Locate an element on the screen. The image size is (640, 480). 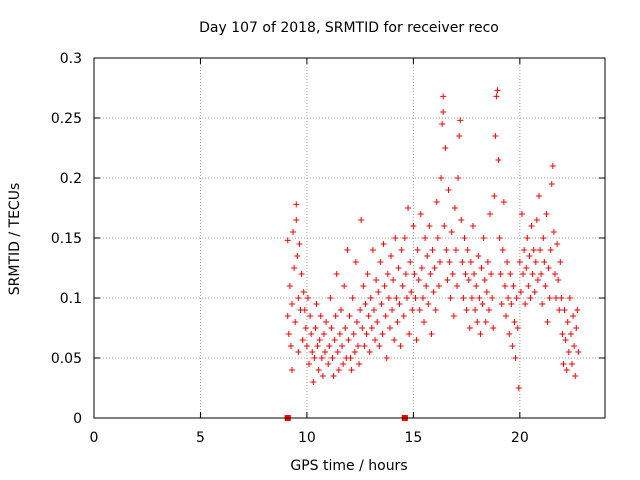
x-tick-label: 20 is located at coordinates (520, 438).